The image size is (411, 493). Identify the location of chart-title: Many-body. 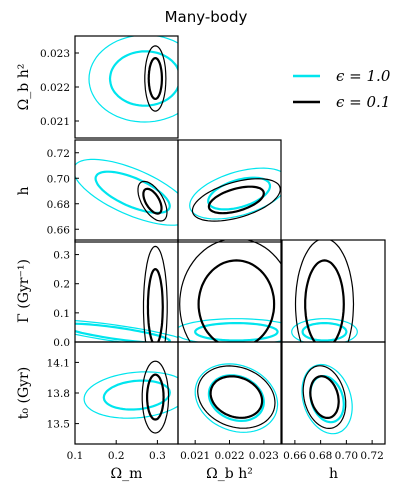
(206, 17).